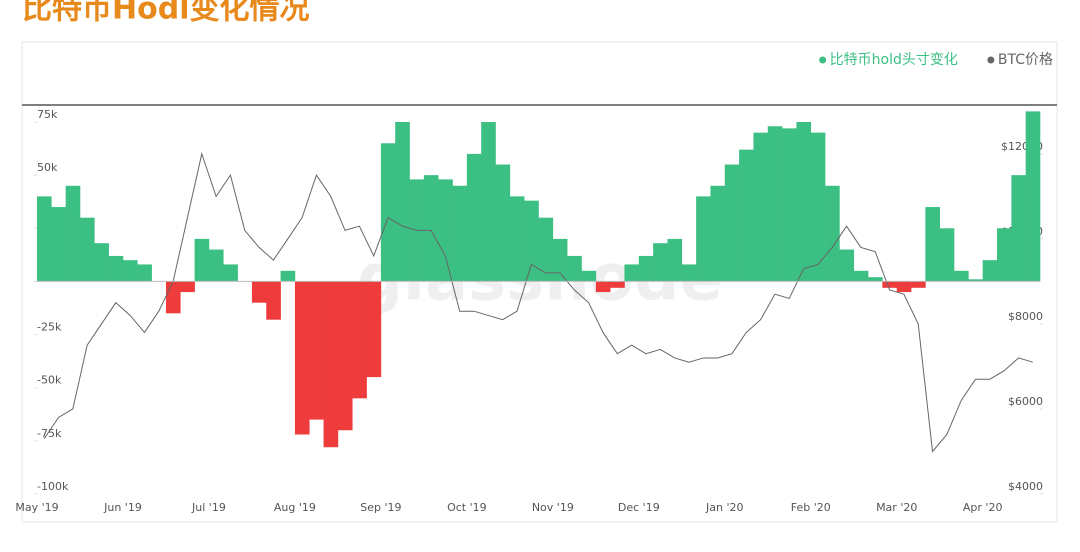 This screenshot has height=552, width=1080. Describe the element at coordinates (208, 507) in the screenshot. I see `x-tick-label: Jul '19` at that location.